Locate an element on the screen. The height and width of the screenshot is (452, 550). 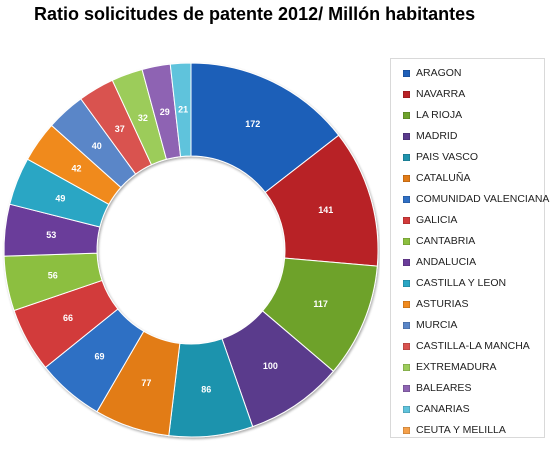
legend-item-baleares: BALEARES is located at coordinates (437, 388).